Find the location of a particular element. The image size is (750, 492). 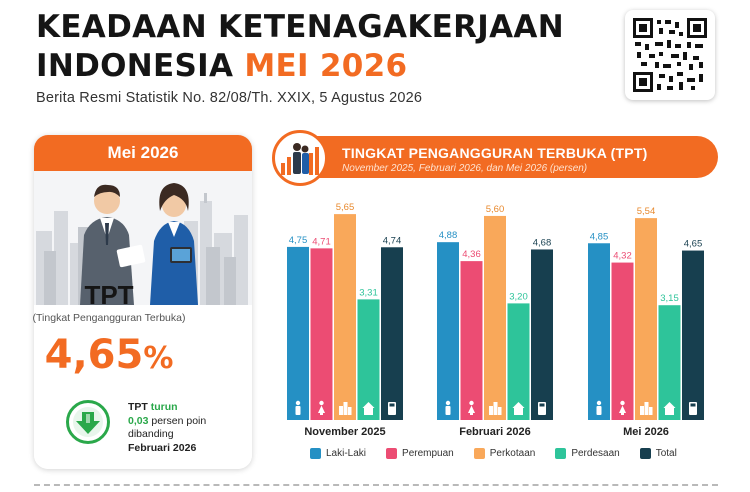

bar-value-label: 5,60 is located at coordinates (495, 209).